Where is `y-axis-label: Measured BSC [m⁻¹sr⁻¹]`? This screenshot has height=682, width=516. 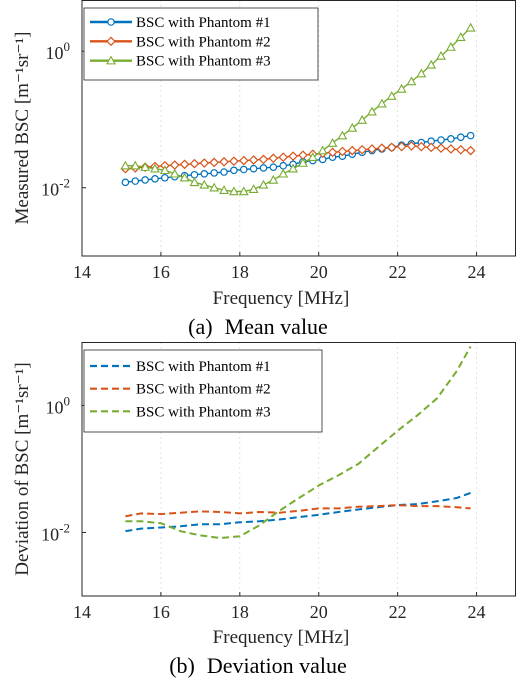 y-axis-label: Measured BSC [m⁻¹sr⁻¹] is located at coordinates (22, 128).